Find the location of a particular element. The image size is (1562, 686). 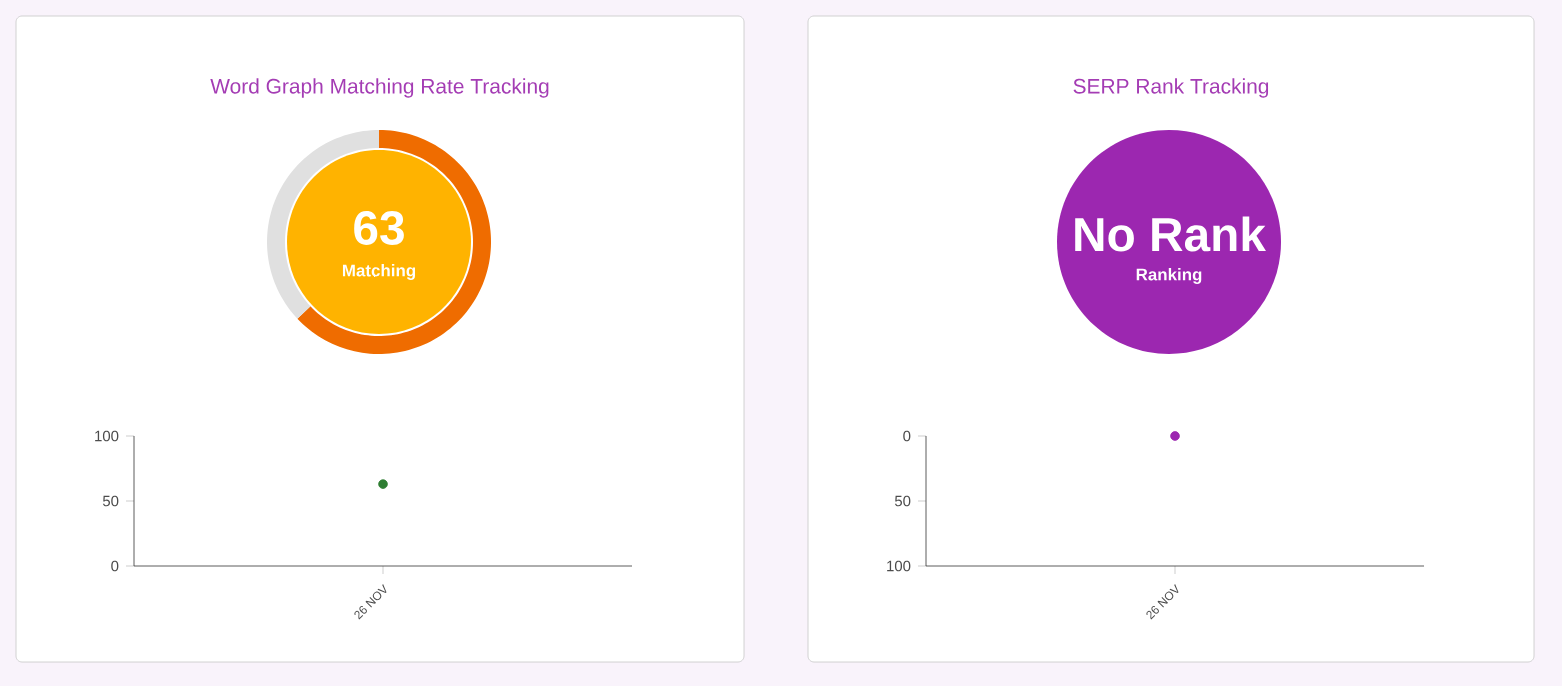

text: No Rank is located at coordinates (1170, 234).